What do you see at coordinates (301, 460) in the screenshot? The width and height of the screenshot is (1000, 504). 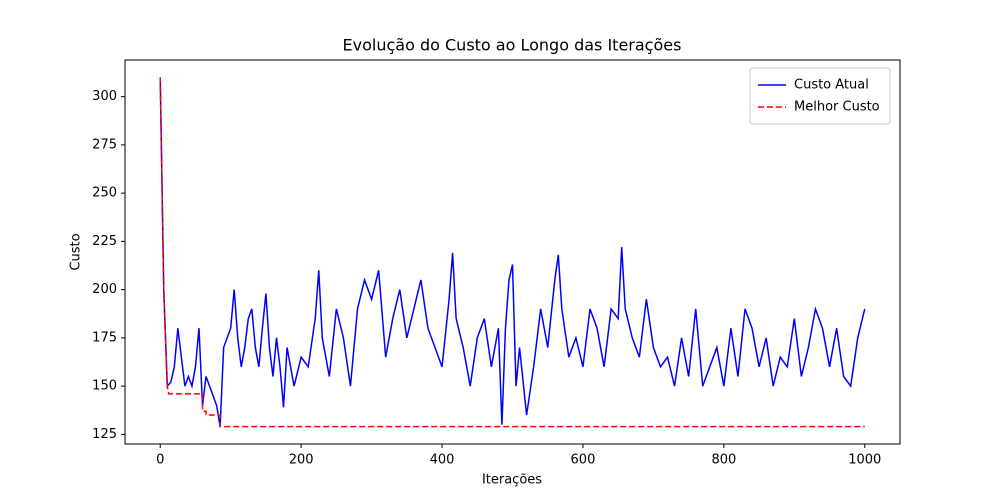 I see `x-tick-label: 200` at bounding box center [301, 460].